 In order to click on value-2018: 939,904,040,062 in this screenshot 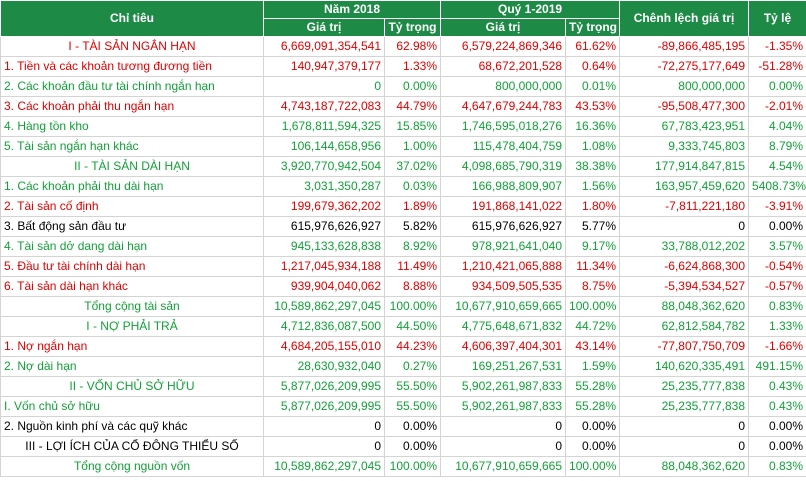, I will do `click(324, 286)`.